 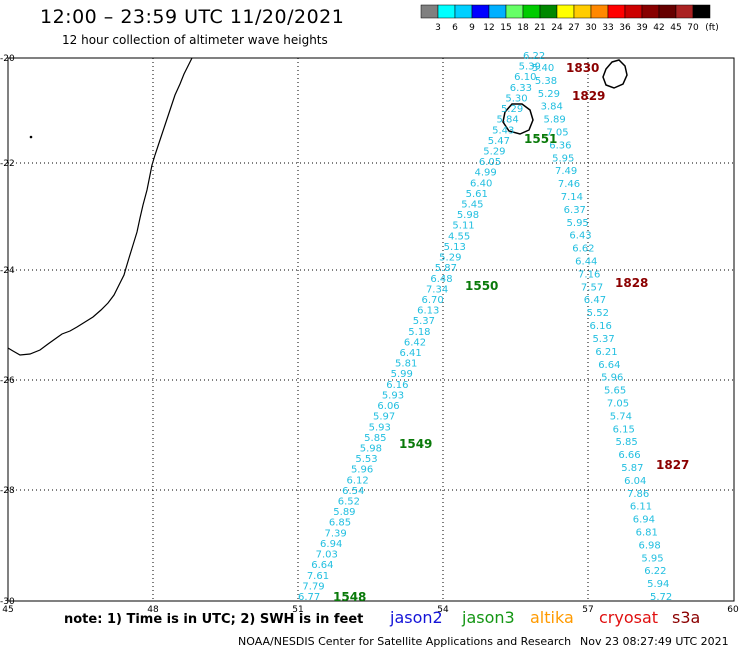 I want to click on swh-value: 6.12, so click(x=358, y=480).